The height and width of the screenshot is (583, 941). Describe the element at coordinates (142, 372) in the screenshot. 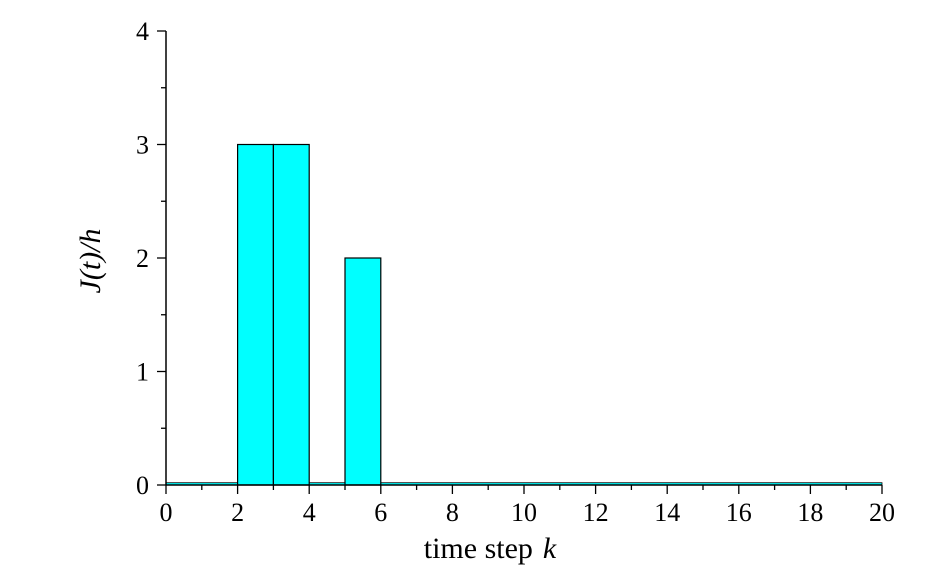

I see `y-tick-label-1: 1` at that location.